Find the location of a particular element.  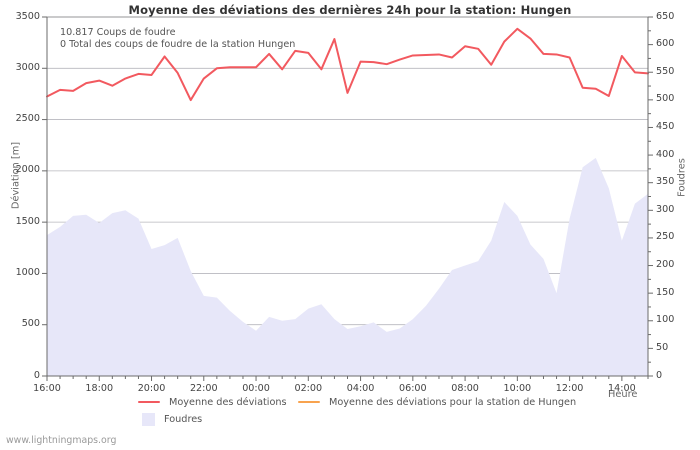

x-tick-label: 16:00 is located at coordinates (47, 388).